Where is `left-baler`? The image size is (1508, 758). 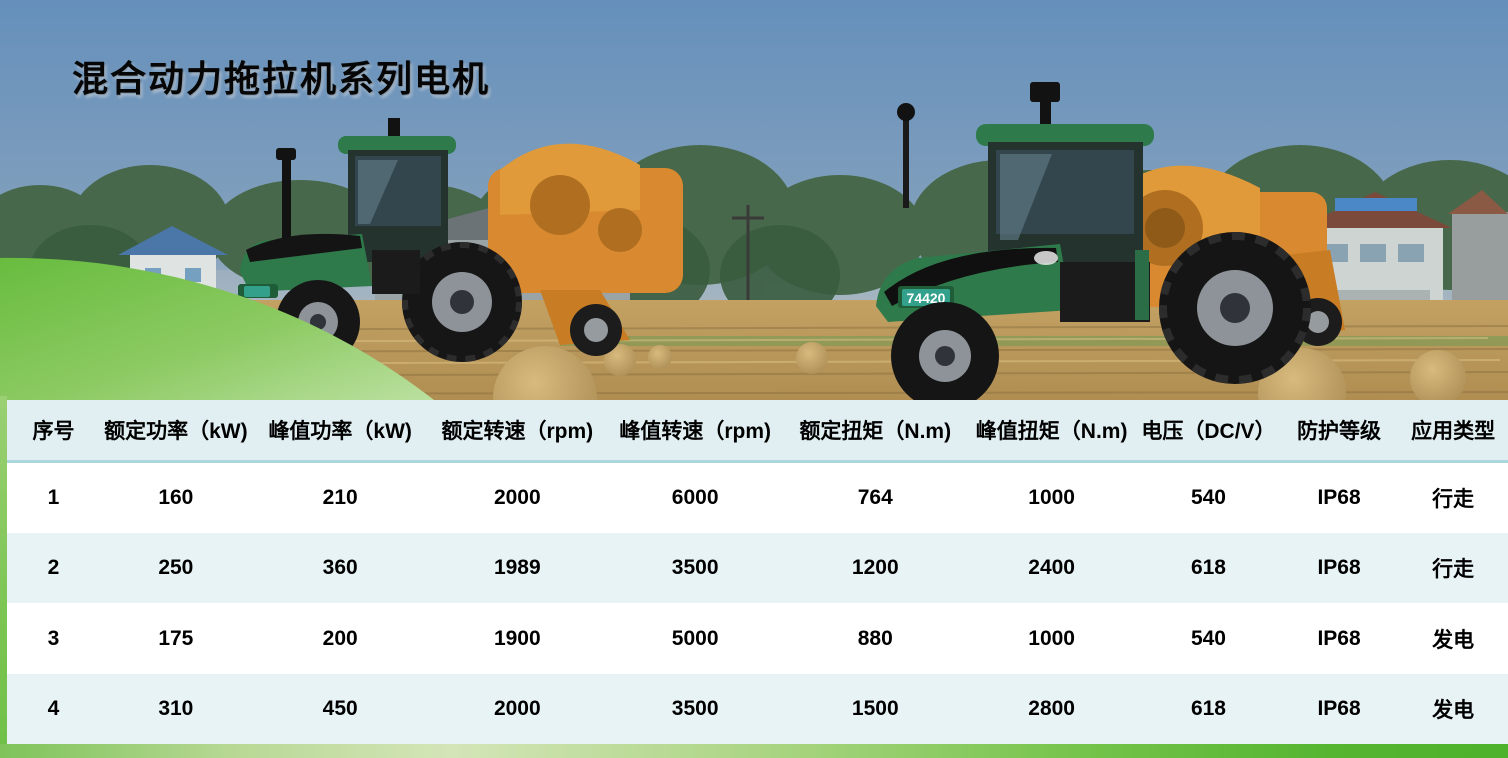
left-baler is located at coordinates (585, 249).